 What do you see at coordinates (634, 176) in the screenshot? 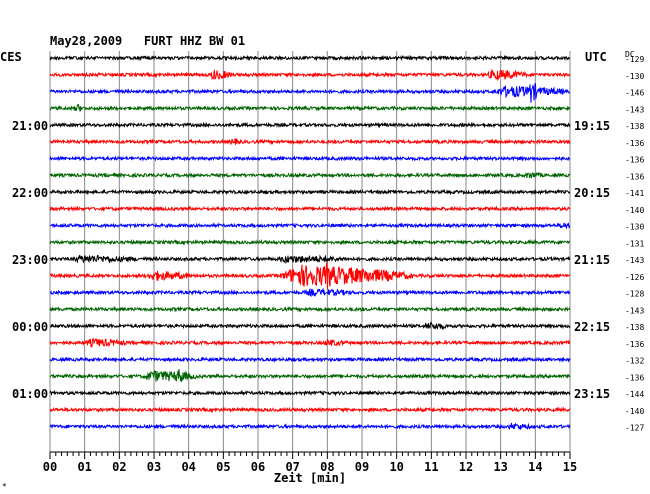
I see `dc-offset-label-7: -136` at bounding box center [634, 176].